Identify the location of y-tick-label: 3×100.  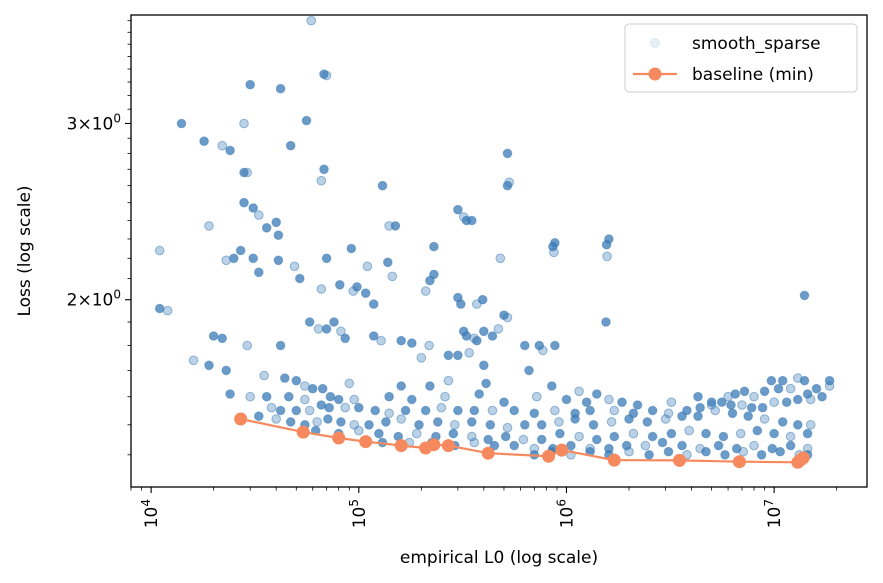
(94, 123).